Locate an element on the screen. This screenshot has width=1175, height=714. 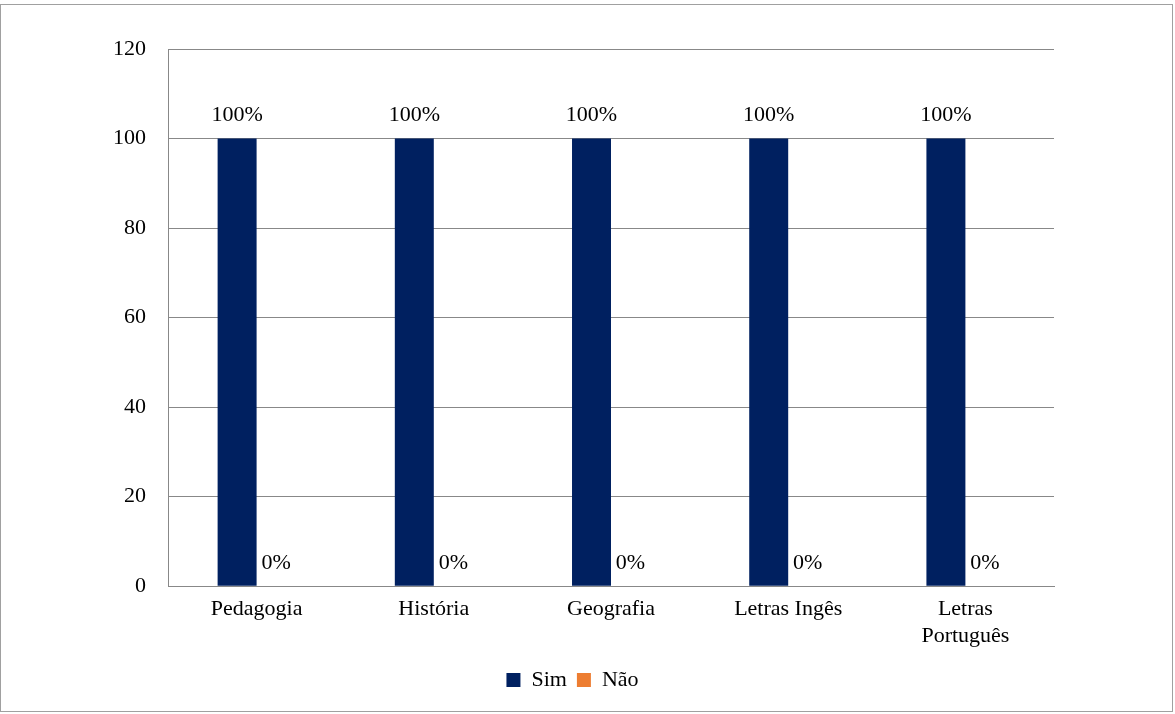
x-tick-label: Letras Ingês is located at coordinates (788, 608).